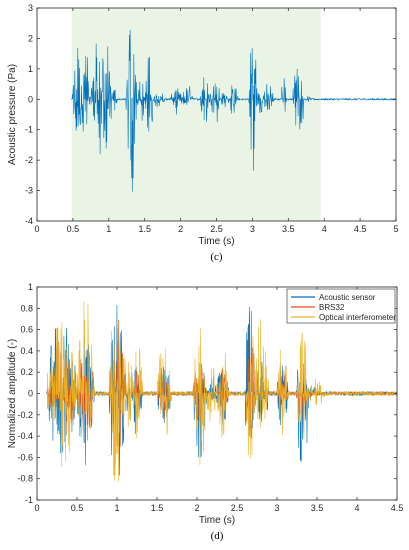 This screenshot has height=550, width=409. Describe the element at coordinates (217, 520) in the screenshot. I see `chart-d-x-axis-label: Time (s)` at that location.